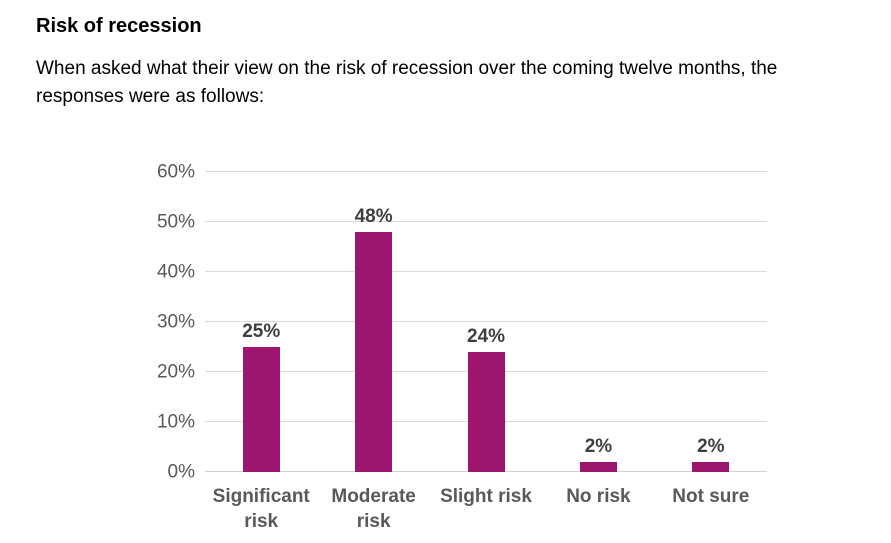  I want to click on y-tick-label: 40%, so click(175, 272).